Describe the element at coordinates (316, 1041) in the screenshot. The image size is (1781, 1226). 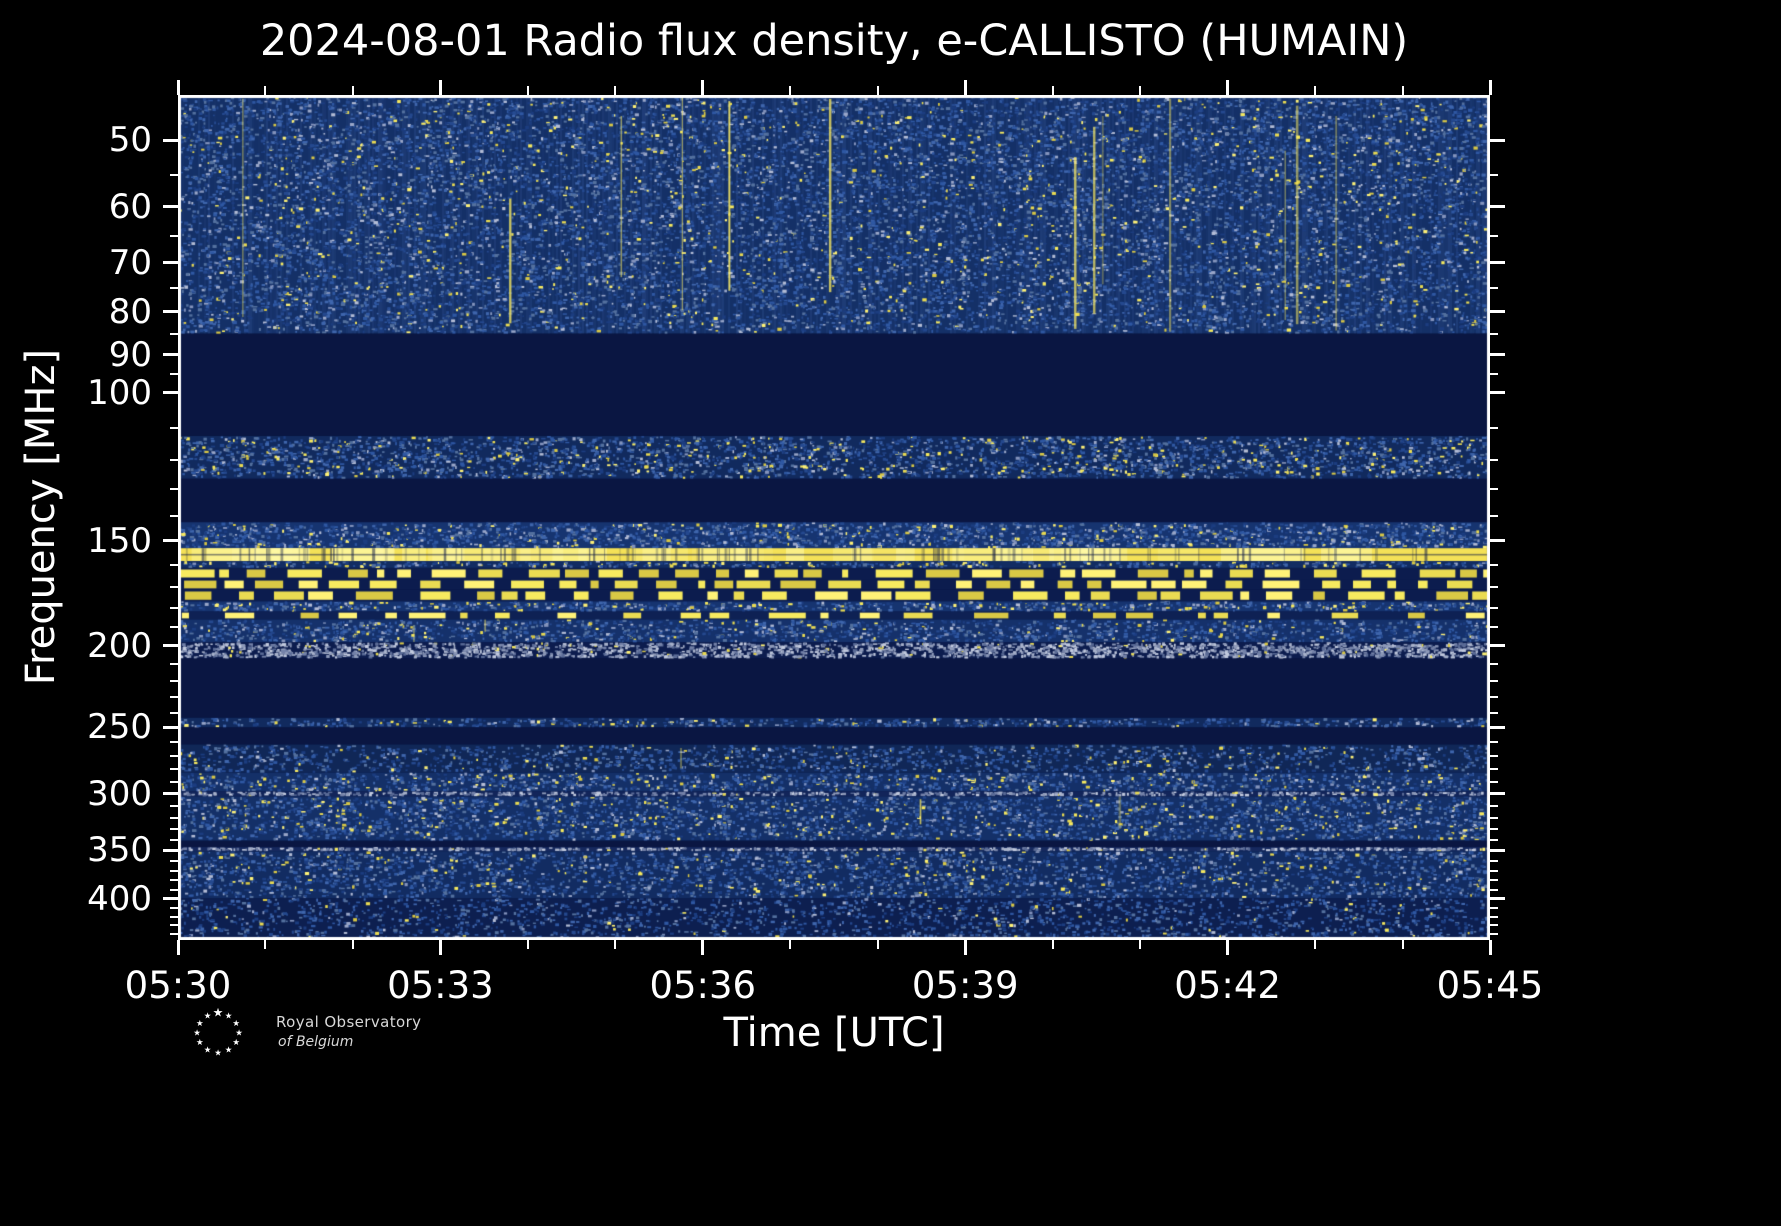
I see `logo-text-line2: of Belgium` at that location.